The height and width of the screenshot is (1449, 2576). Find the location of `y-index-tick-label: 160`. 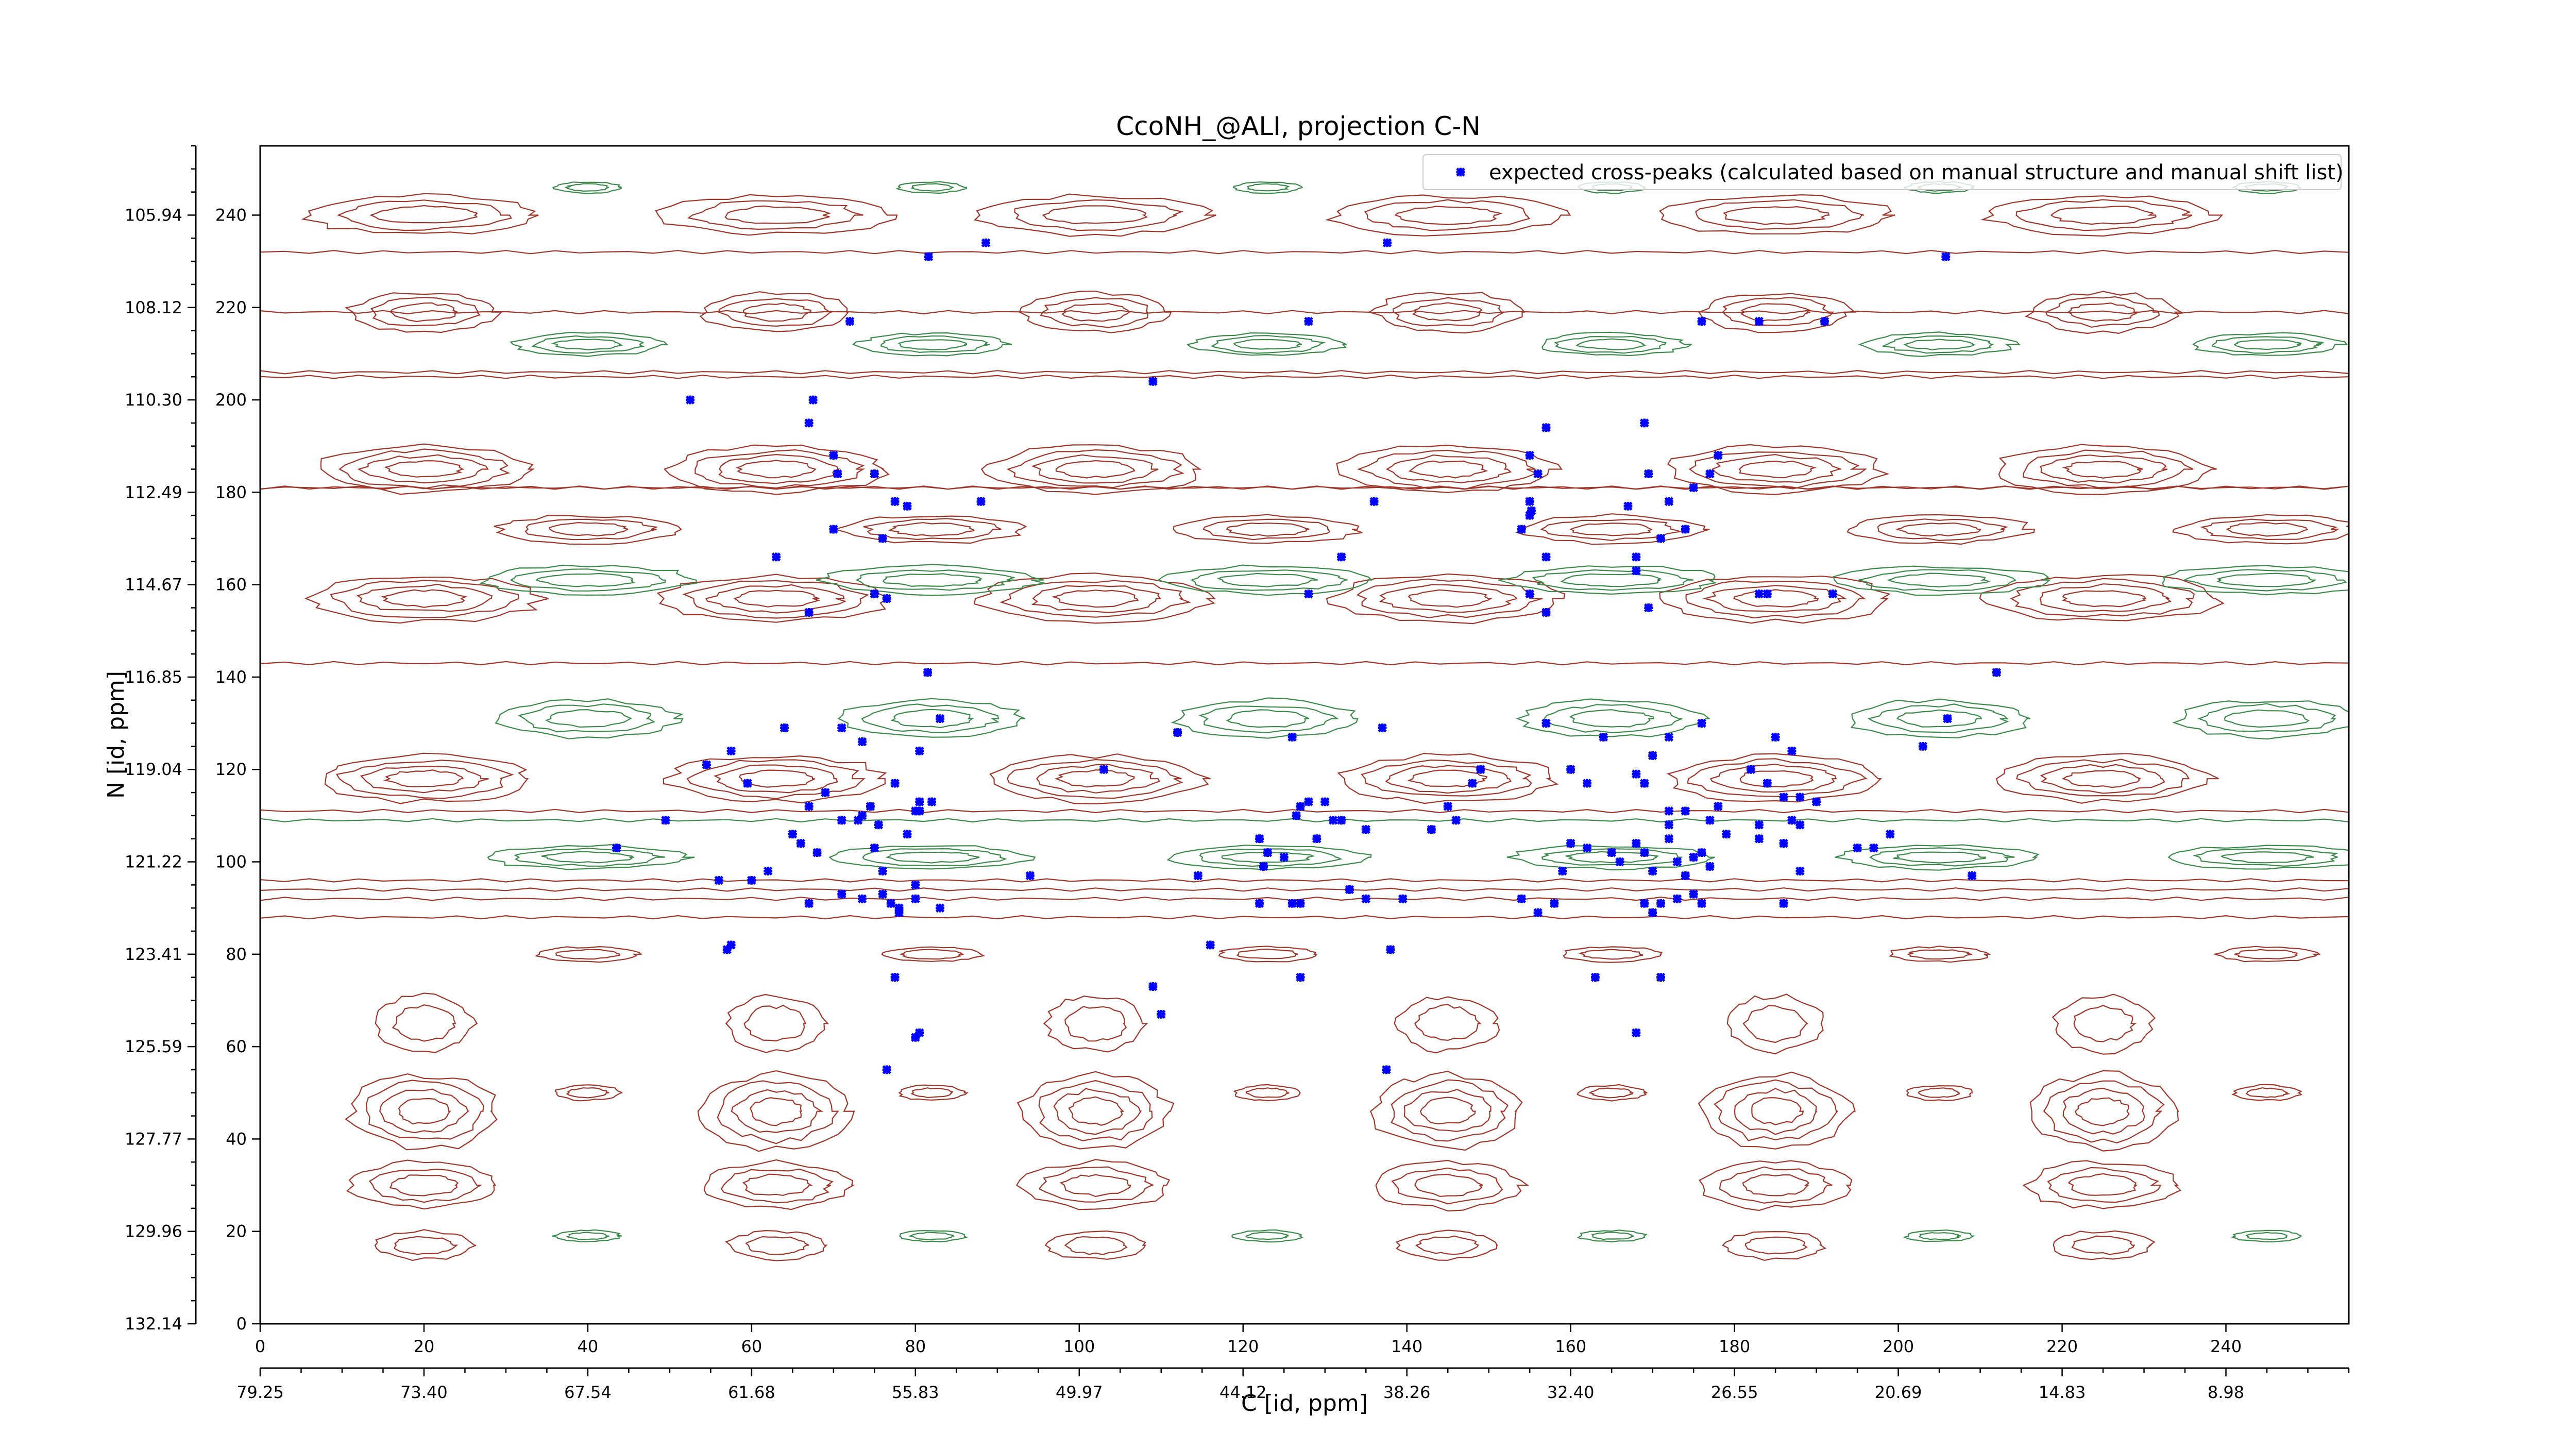

y-index-tick-label: 160 is located at coordinates (231, 585).